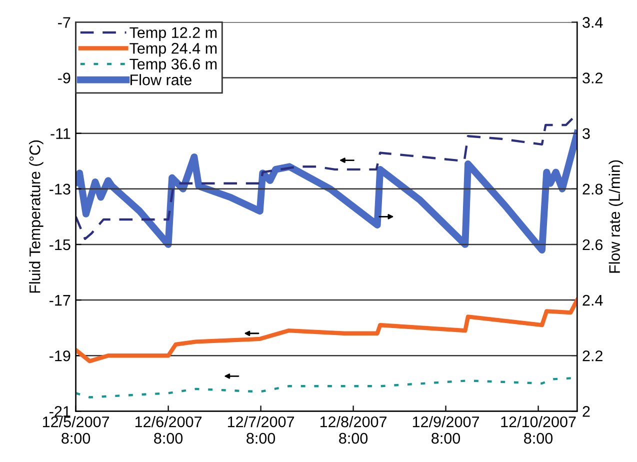  I want to click on y2-tick-label: 2.8, so click(592, 189).